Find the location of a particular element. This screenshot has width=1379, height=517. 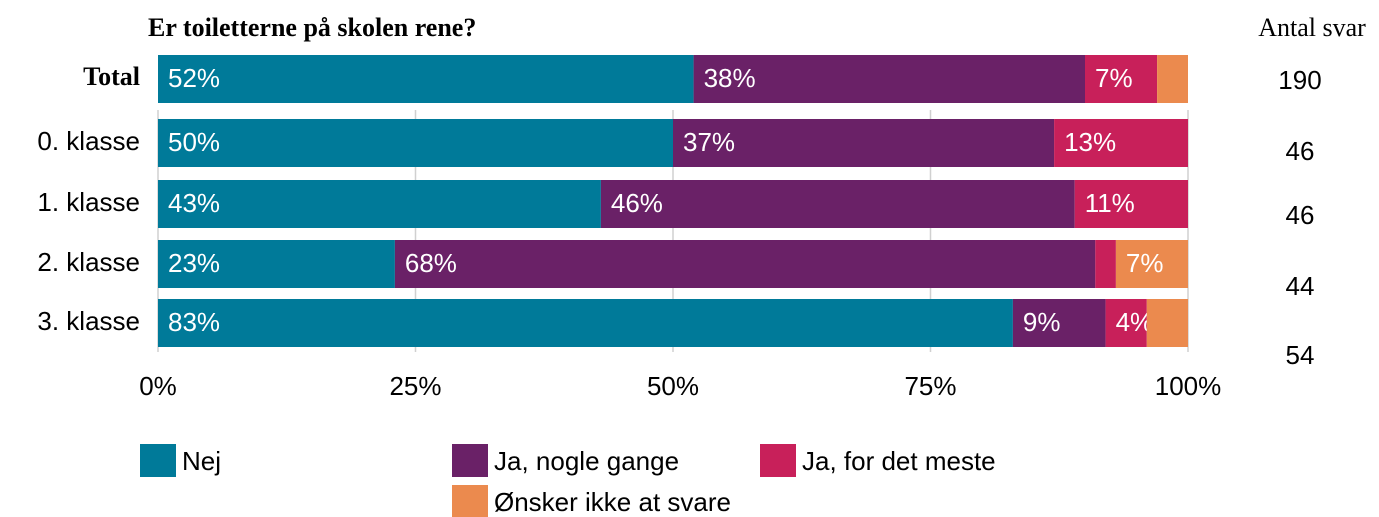

value-label: 23% is located at coordinates (194, 263).